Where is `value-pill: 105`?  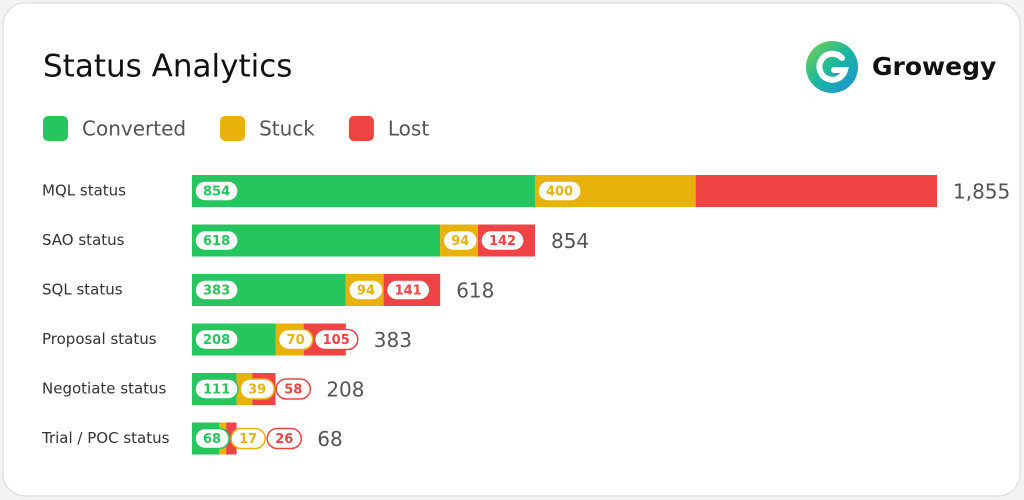 value-pill: 105 is located at coordinates (336, 339).